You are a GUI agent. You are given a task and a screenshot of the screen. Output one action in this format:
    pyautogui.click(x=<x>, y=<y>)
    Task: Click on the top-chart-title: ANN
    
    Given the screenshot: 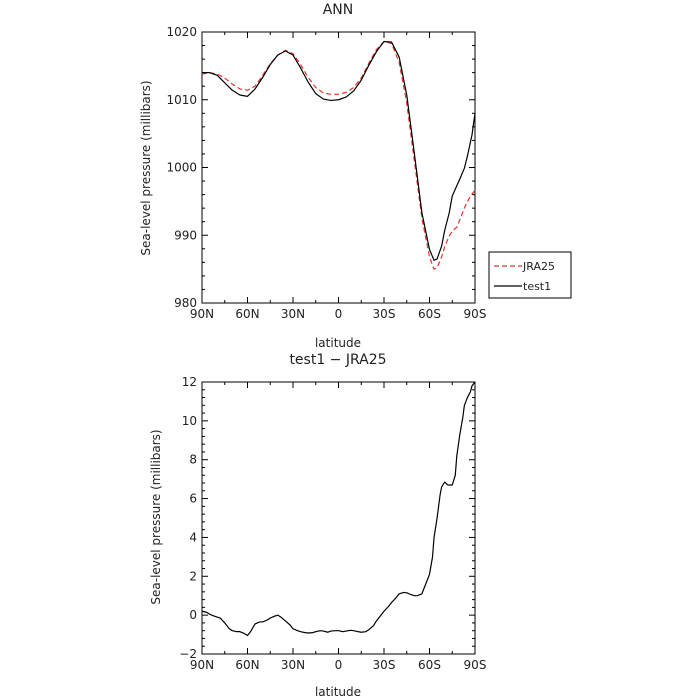 What is the action you would take?
    pyautogui.click(x=338, y=10)
    